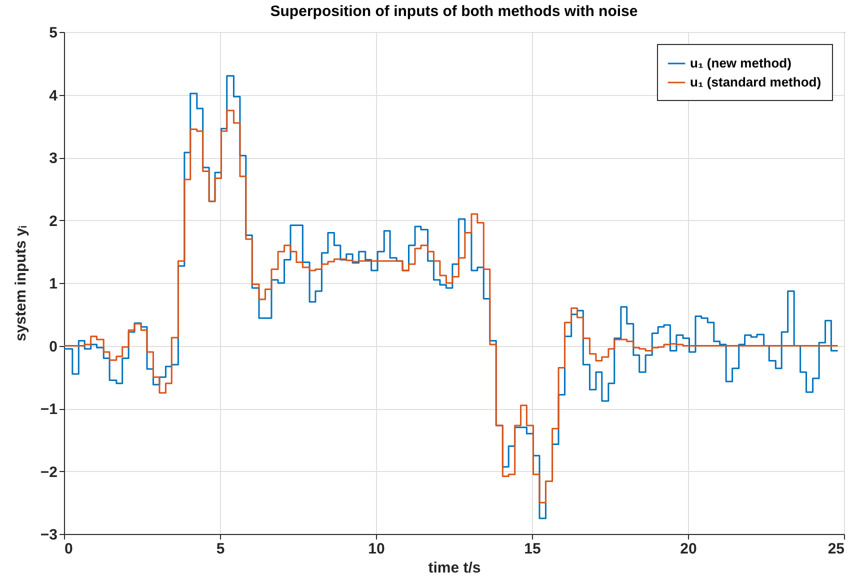 This screenshot has height=579, width=853. Describe the element at coordinates (220, 549) in the screenshot. I see `x-tick-label: 5` at that location.